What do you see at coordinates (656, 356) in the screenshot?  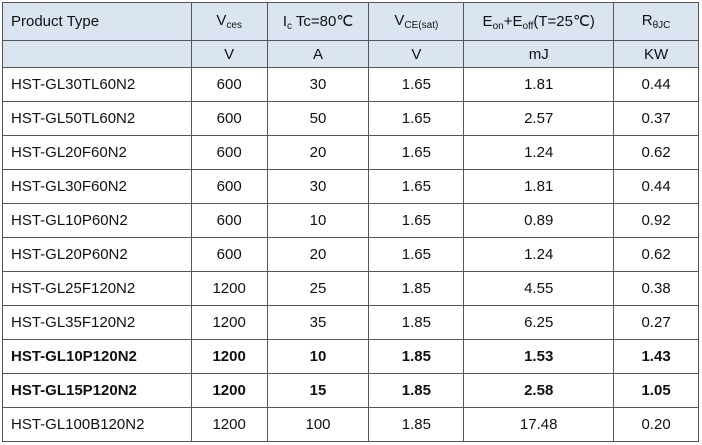 I see `data-cell: 1.43` at bounding box center [656, 356].